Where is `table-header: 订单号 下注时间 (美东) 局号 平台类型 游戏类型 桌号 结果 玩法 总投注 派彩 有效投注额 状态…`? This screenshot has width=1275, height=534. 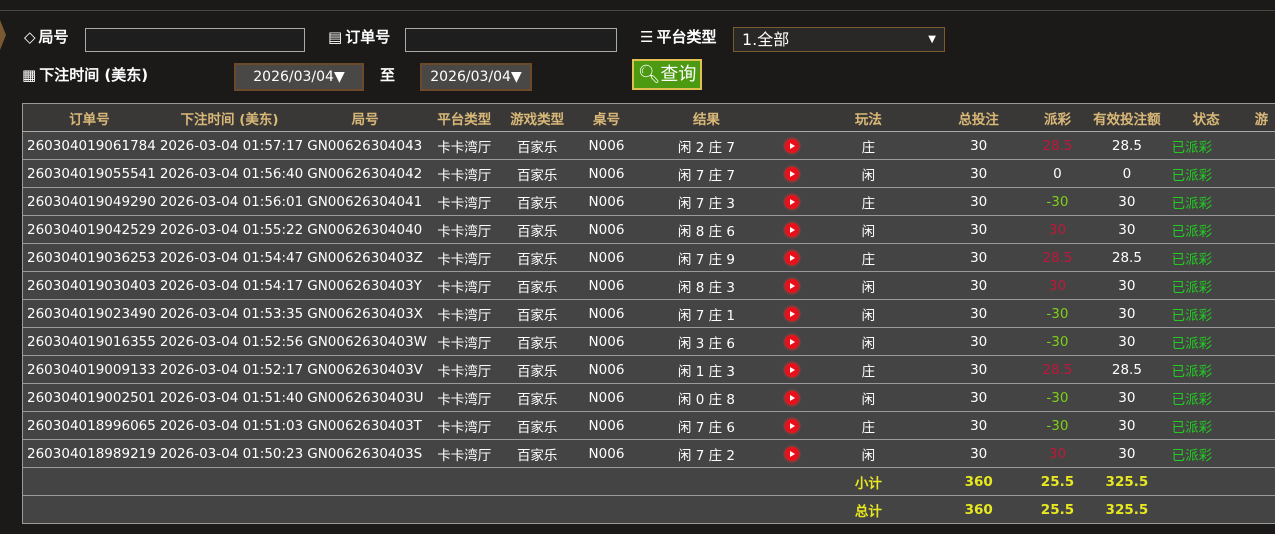
table-header: 订单号 下注时间 (美东) 局号 平台类型 游戏类型 桌号 结果 玩法 总投注 派彩 有效投注额 状态… is located at coordinates (648, 117).